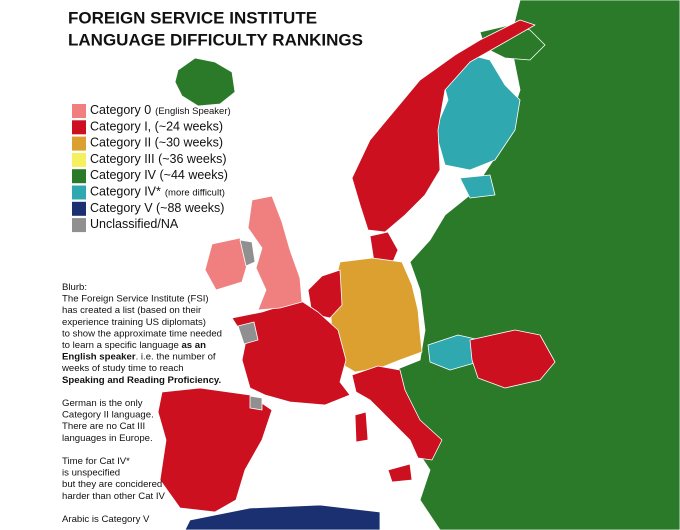 This screenshot has height=530, width=680. I want to click on blurb-line: English speaker. i.e. the number of, so click(139, 356).